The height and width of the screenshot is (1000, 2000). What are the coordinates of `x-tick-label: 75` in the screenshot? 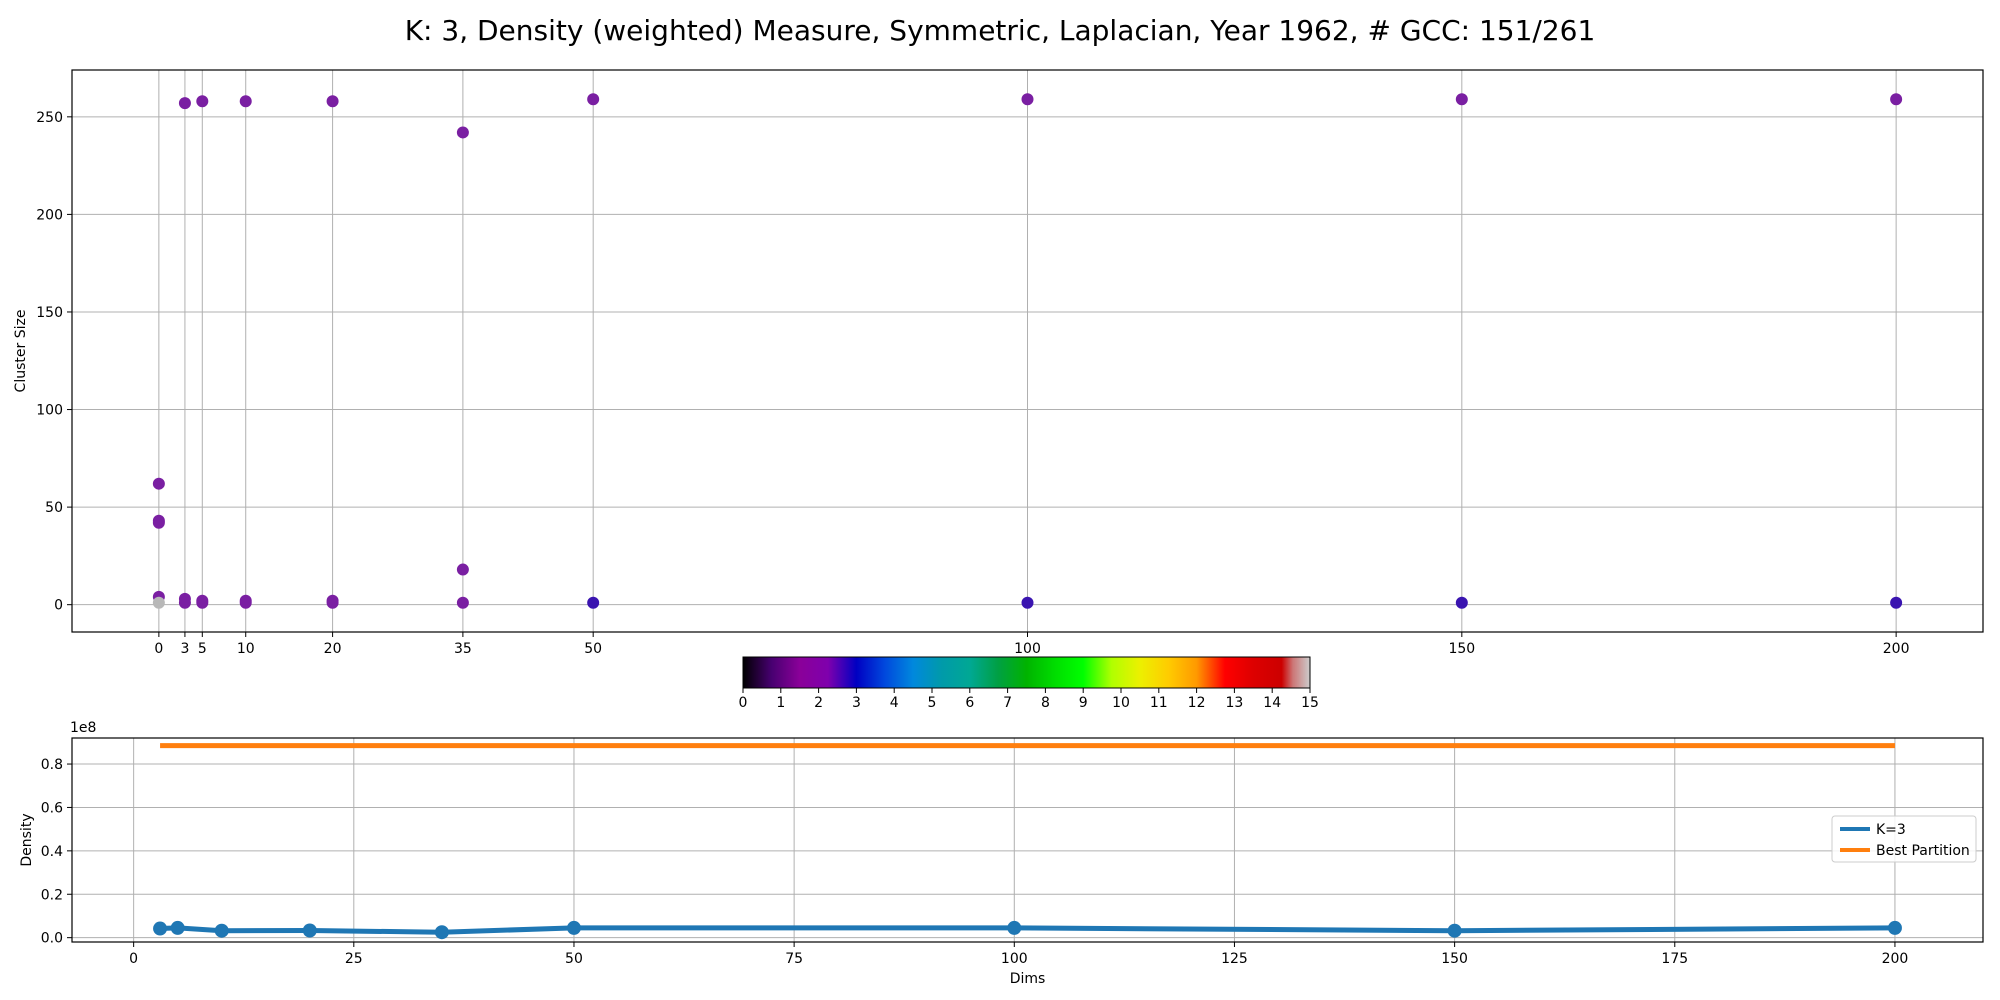 It's located at (794, 959).